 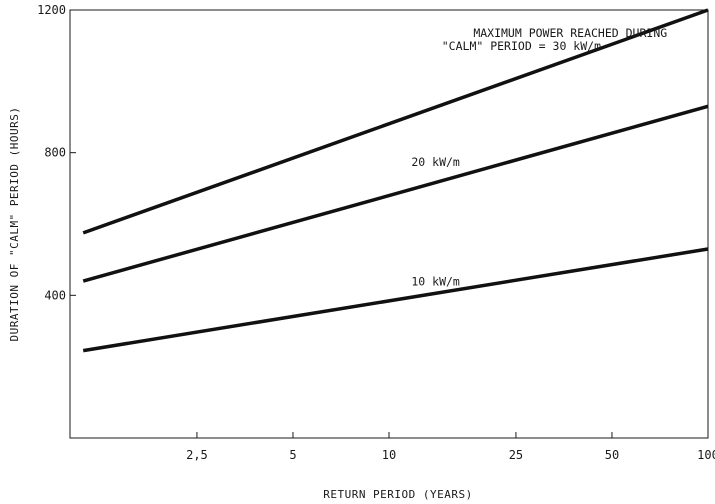 I want to click on y-tick-label: 400, so click(x=55, y=295).